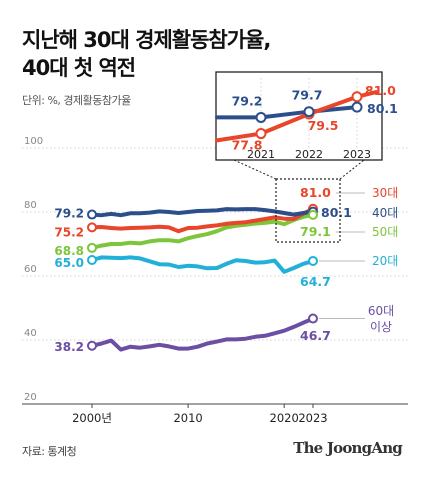 This screenshot has height=478, width=430. Describe the element at coordinates (309, 154) in the screenshot. I see `inset-x-tick-label-2022: 2022` at that location.